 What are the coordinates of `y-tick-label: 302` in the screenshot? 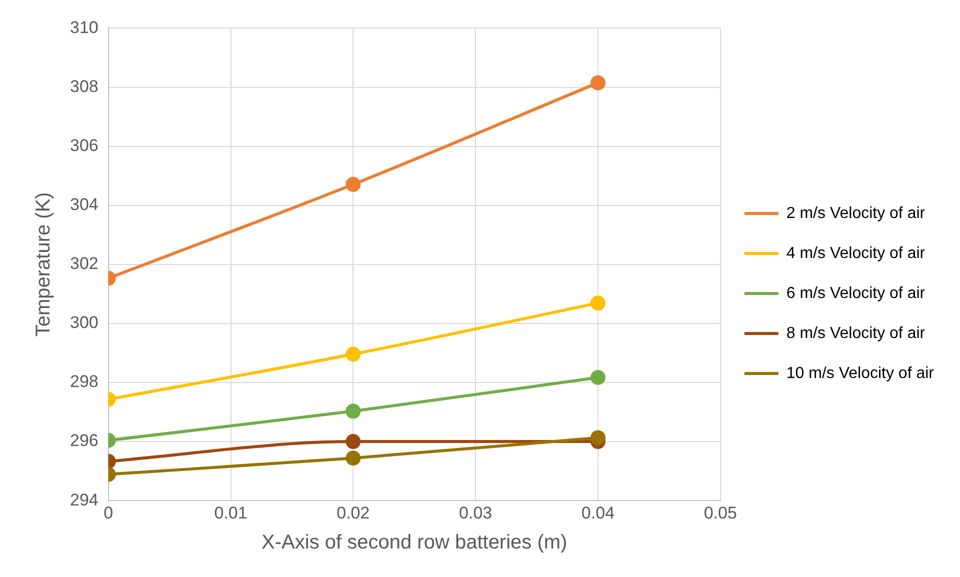 It's located at (84, 264).